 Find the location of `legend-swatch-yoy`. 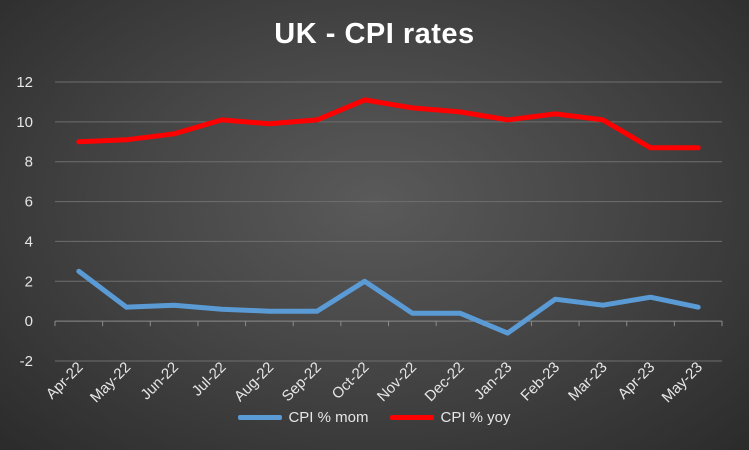

legend-swatch-yoy is located at coordinates (412, 417).